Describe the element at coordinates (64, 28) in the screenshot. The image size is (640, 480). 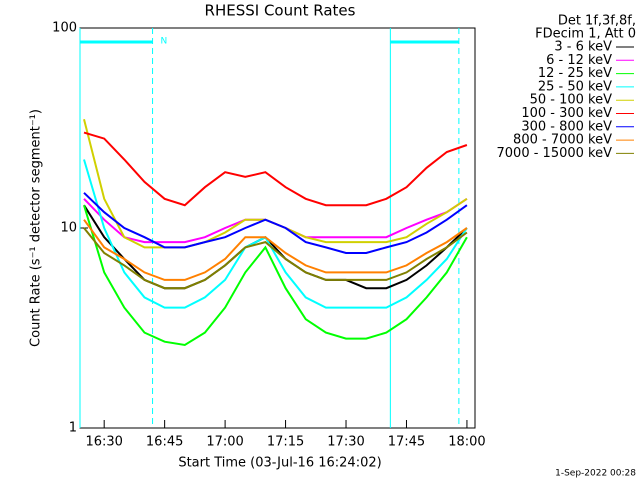
I see `y-tick-label: 100` at that location.